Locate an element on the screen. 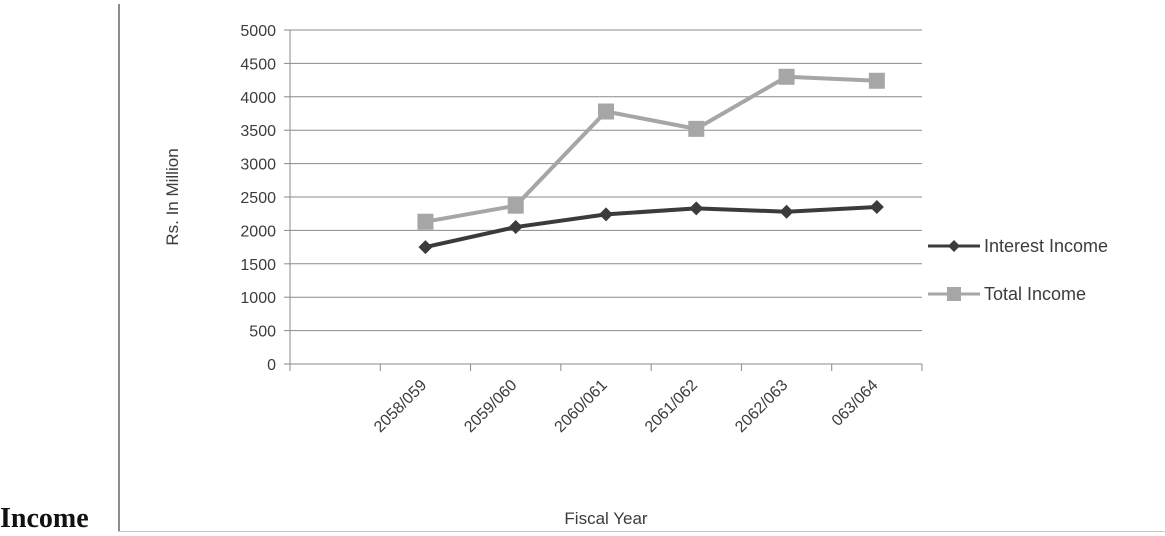 The height and width of the screenshot is (536, 1165). y-axis: 0 500 1000 1500 2000 2500 3000 3500 4000 4500 5000 is located at coordinates (265, 198).